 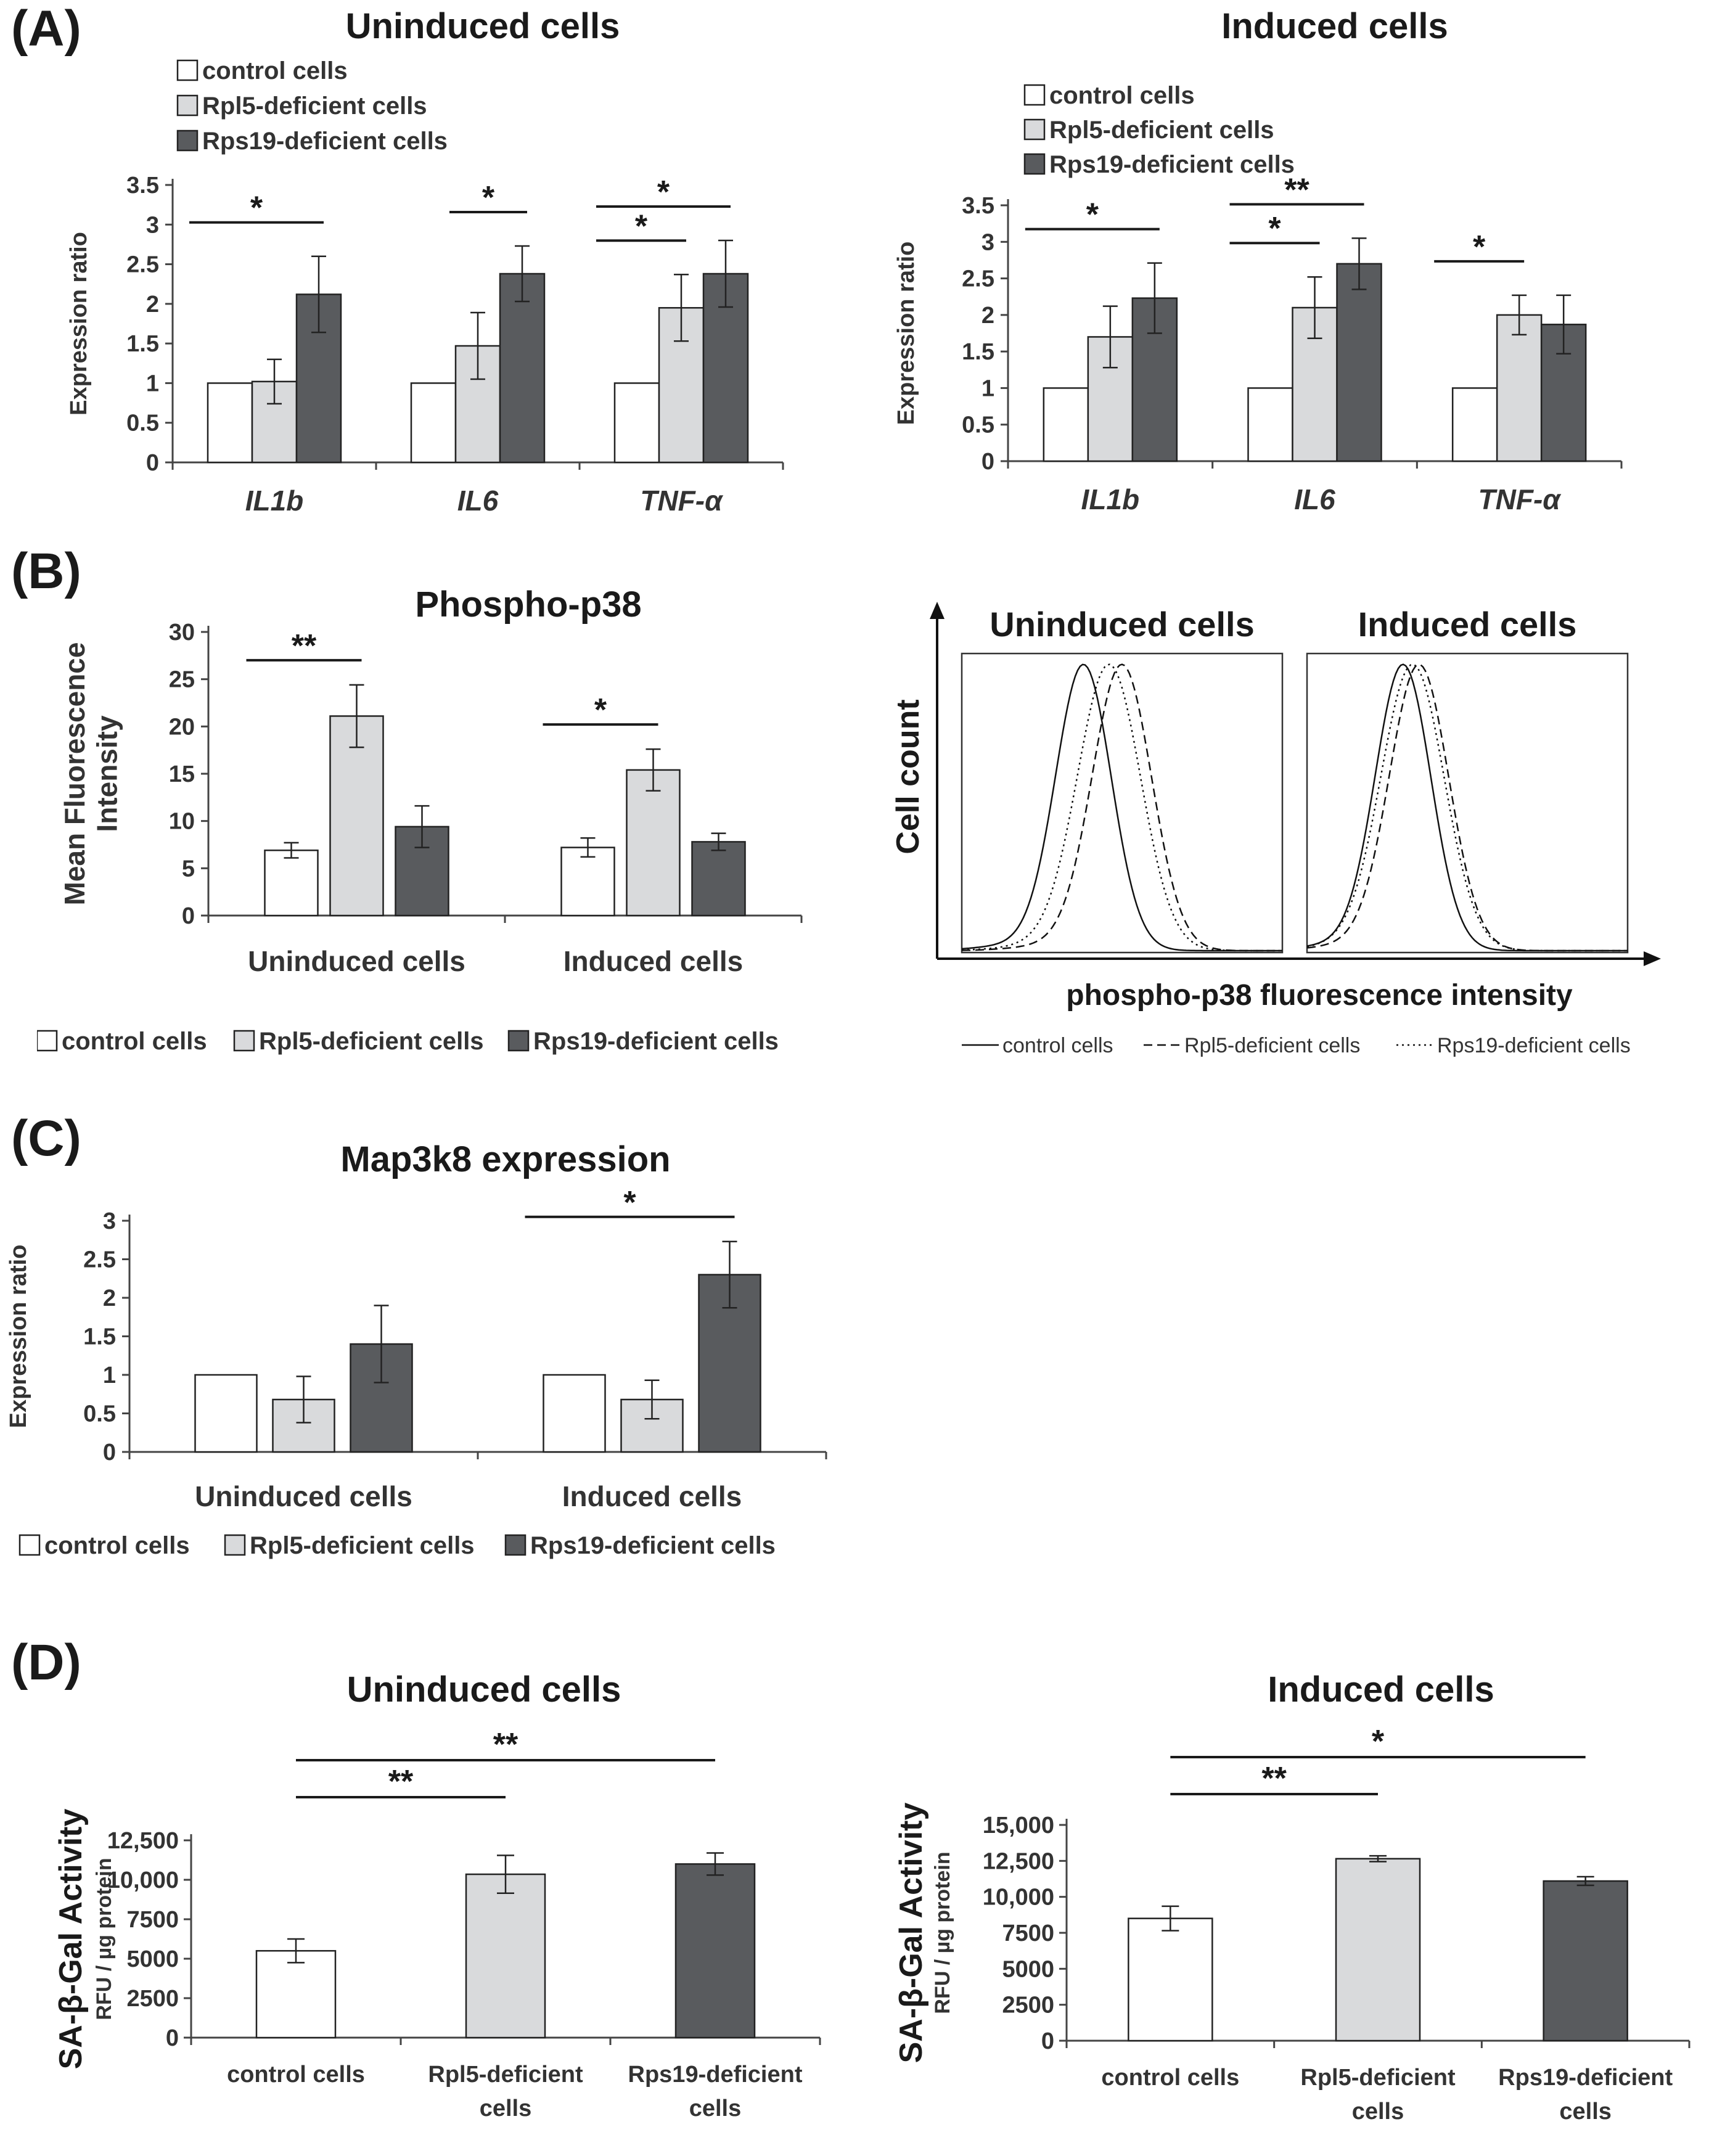 What do you see at coordinates (978, 352) in the screenshot?
I see `y-tick-label: 1.5` at bounding box center [978, 352].